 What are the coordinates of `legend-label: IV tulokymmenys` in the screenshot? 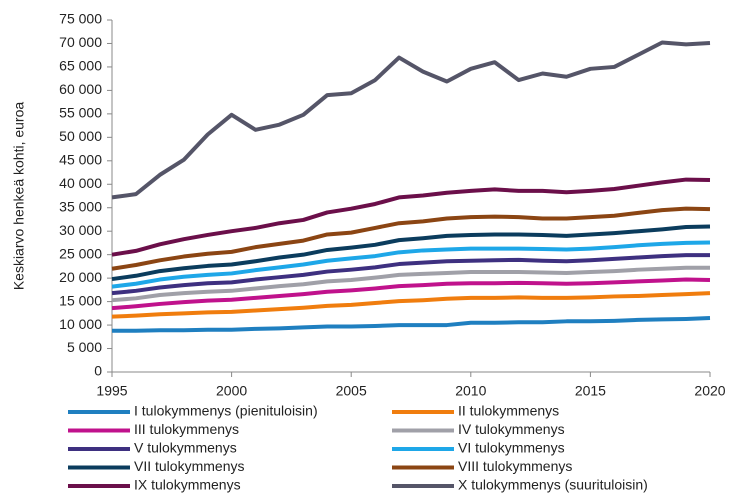 It's located at (511, 429).